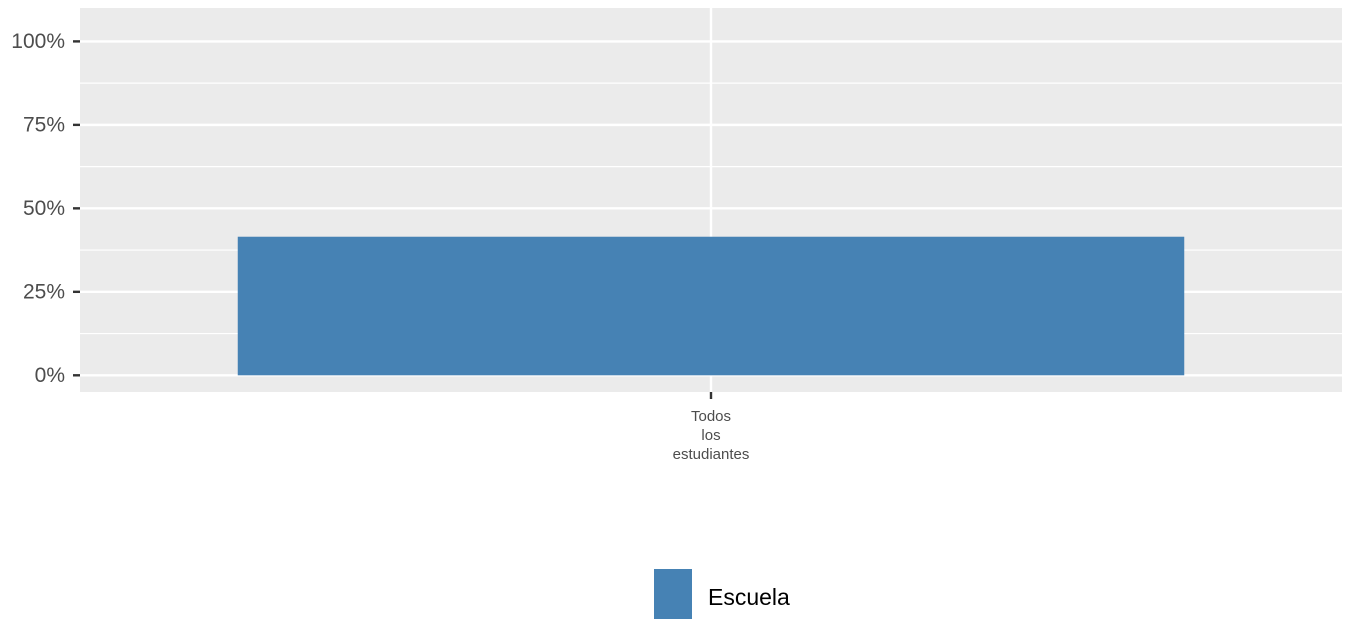  I want to click on legend-key, so click(673, 594).